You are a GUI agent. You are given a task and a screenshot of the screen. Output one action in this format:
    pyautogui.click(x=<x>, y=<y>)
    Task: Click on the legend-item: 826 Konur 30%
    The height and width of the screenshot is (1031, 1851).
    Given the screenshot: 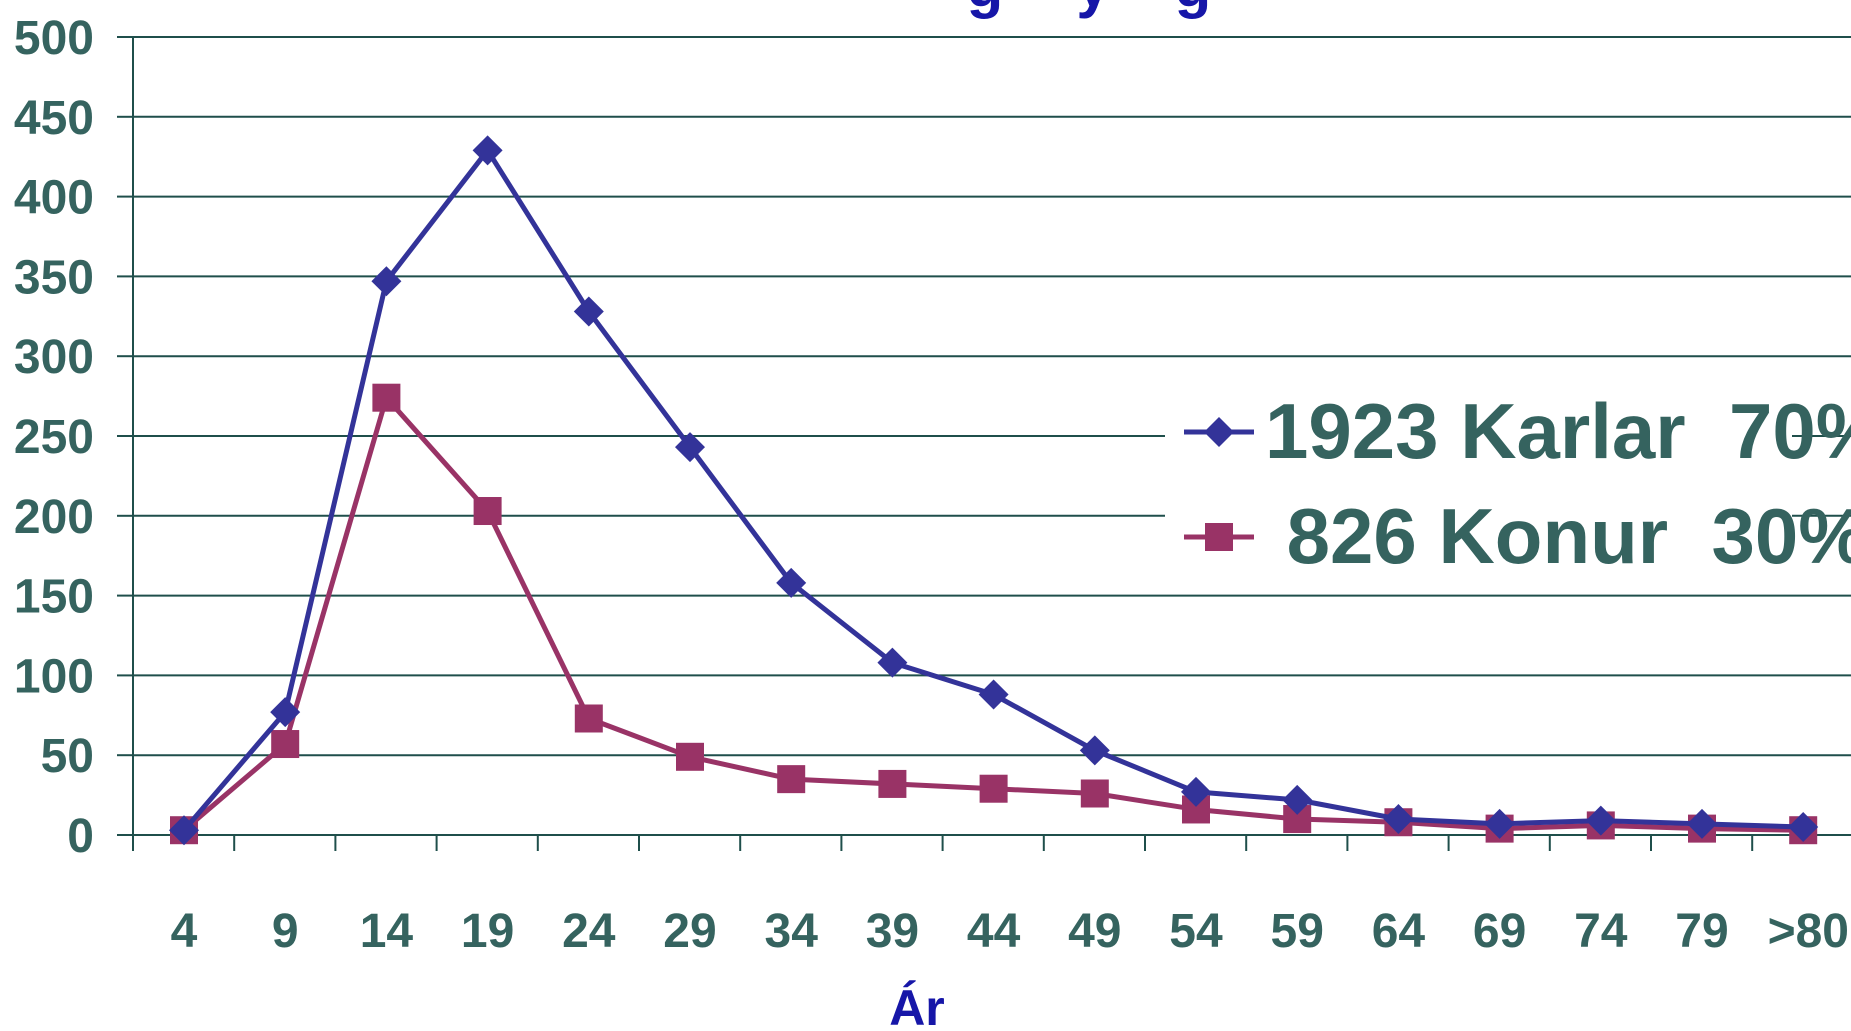 What is the action you would take?
    pyautogui.click(x=1517, y=536)
    